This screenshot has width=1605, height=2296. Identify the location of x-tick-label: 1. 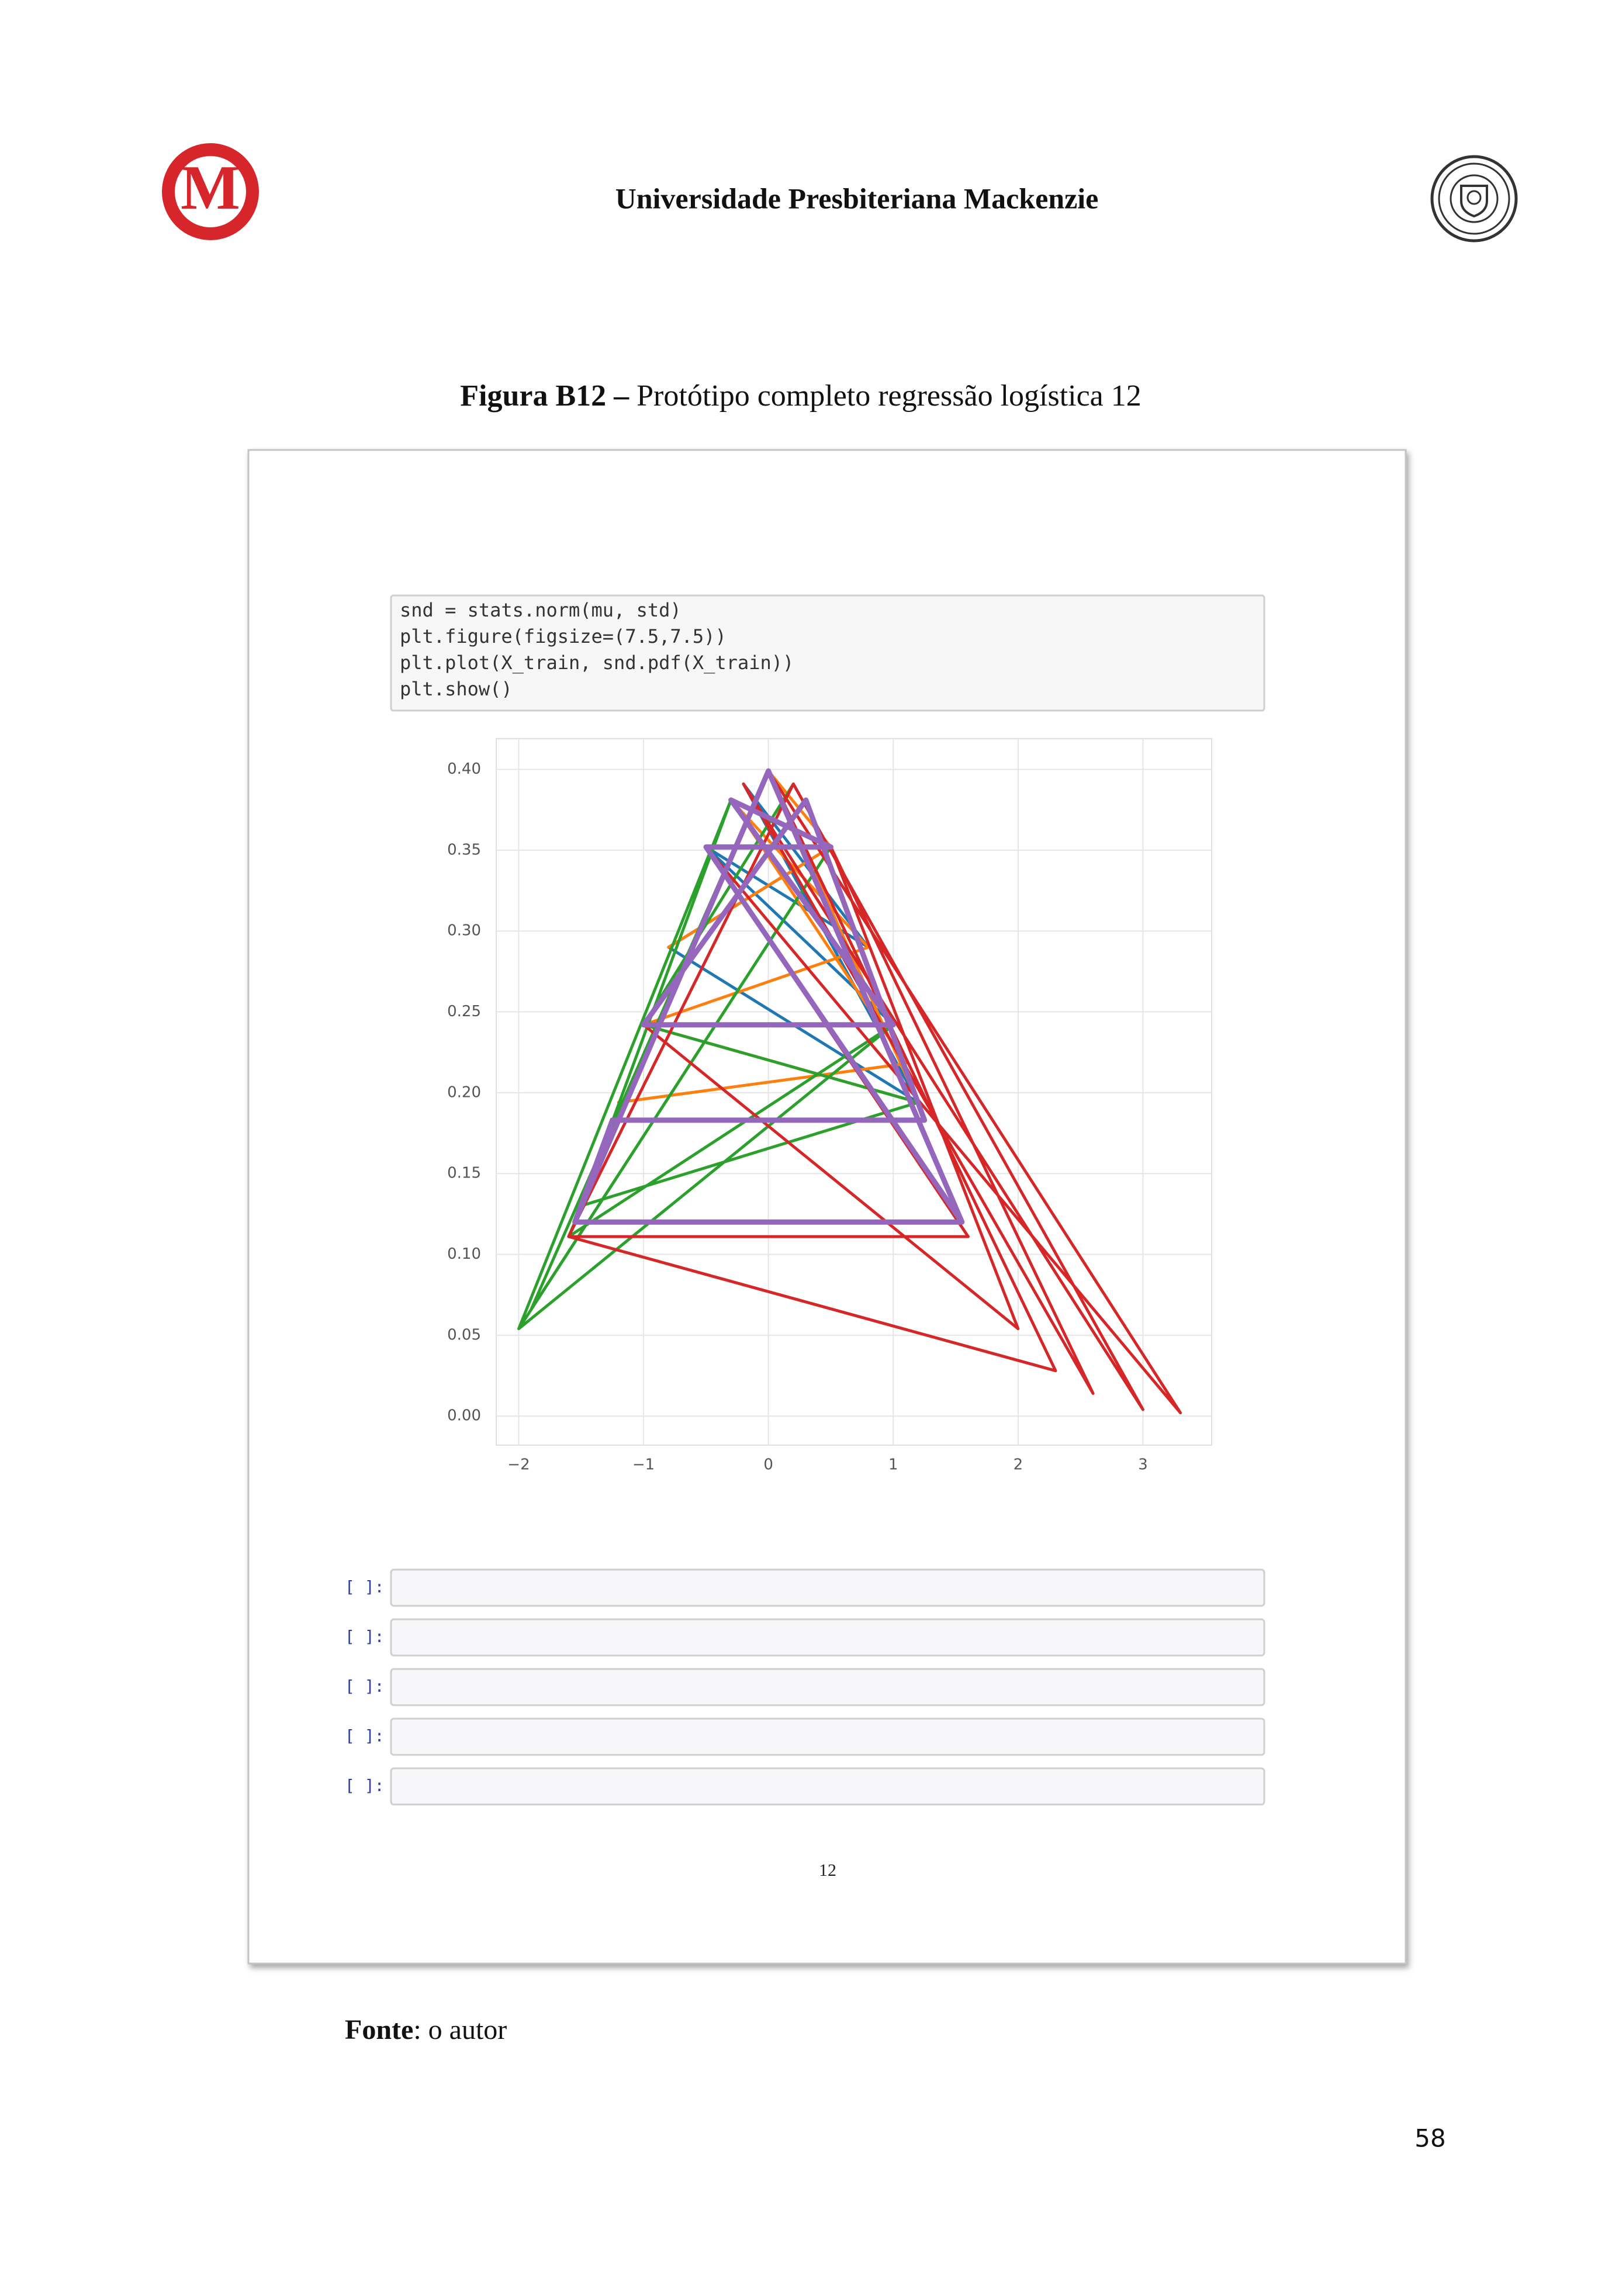
(893, 1465).